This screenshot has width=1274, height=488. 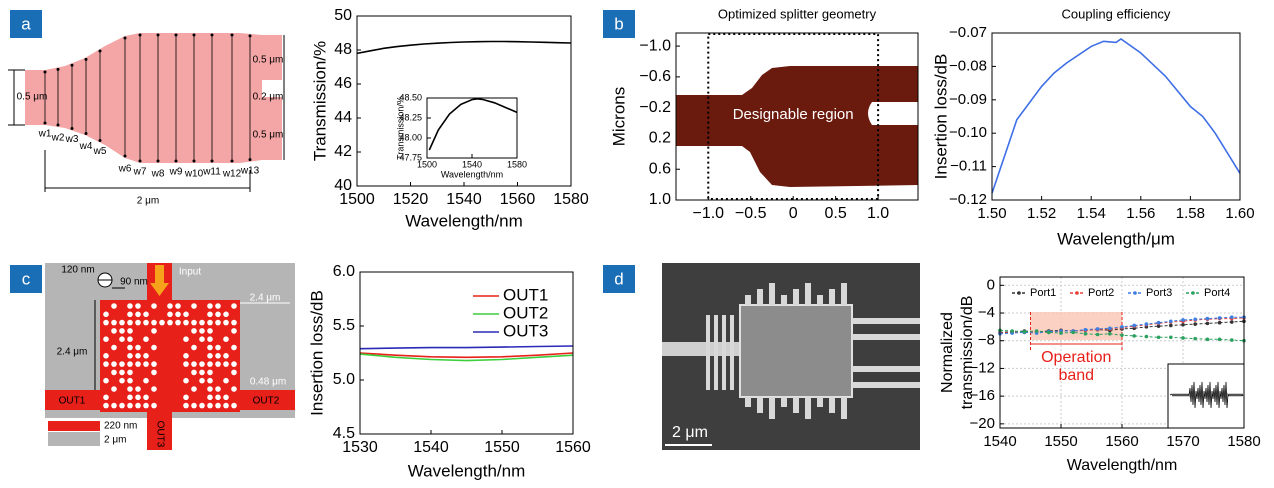 I want to click on y-tick-label: 0.6, so click(x=660, y=168).